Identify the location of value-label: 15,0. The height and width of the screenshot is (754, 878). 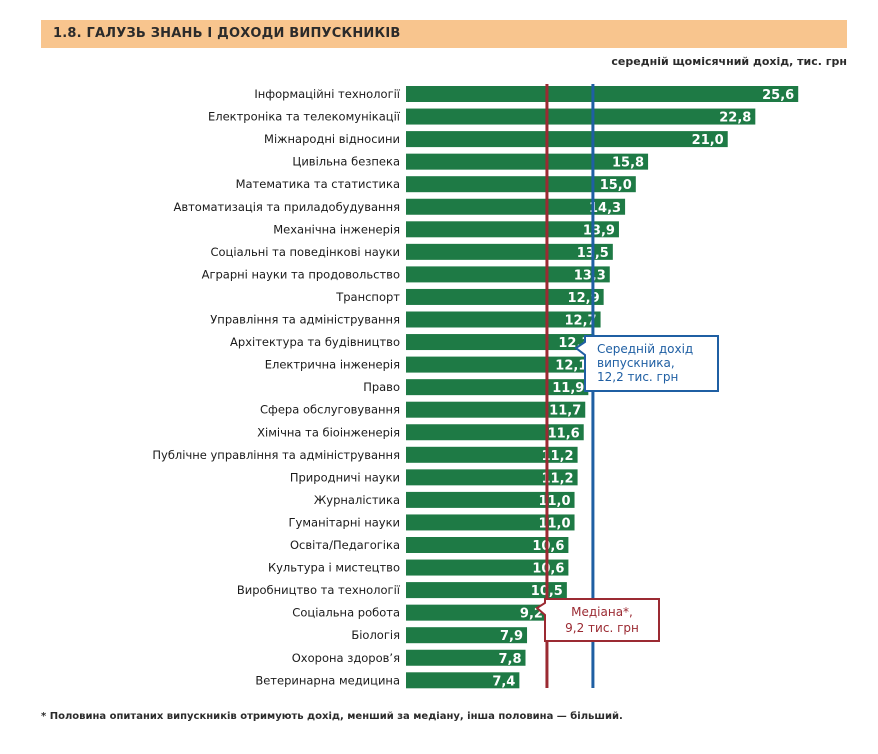
(616, 185).